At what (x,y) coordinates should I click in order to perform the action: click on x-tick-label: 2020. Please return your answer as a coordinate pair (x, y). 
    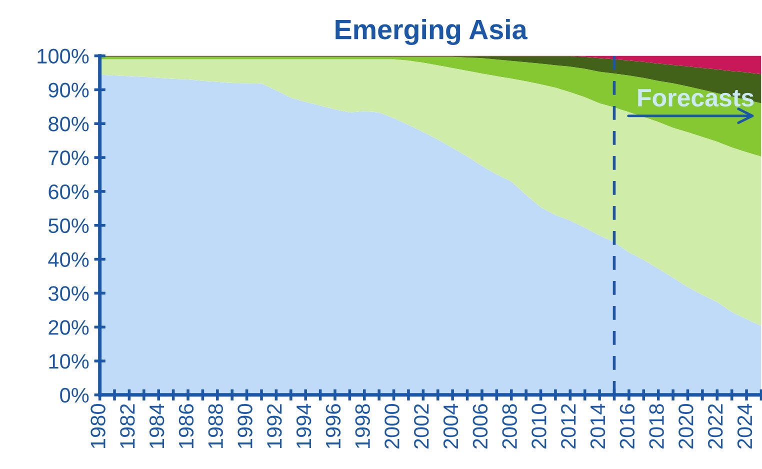
    Looking at the image, I should click on (686, 426).